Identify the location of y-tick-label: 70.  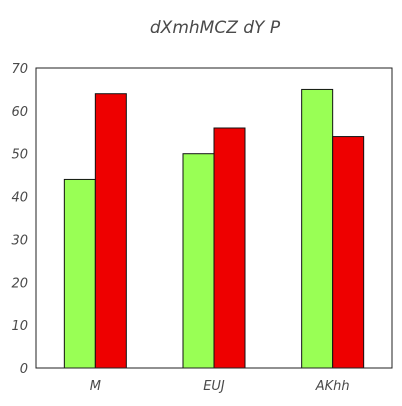
(19, 69).